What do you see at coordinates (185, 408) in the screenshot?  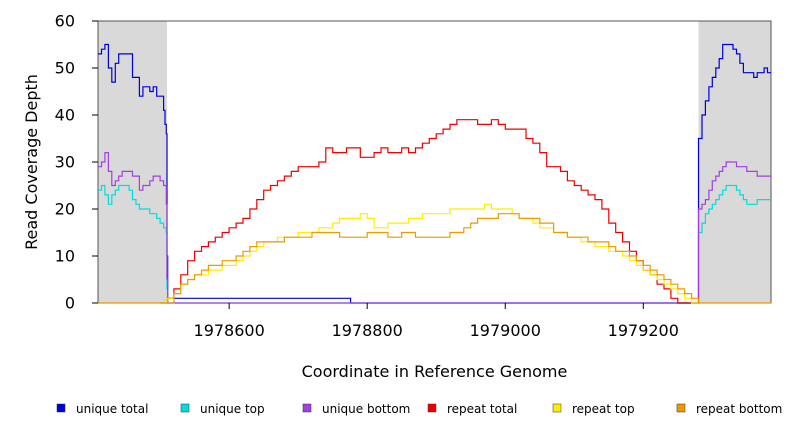 I see `legend-swatch-unique-top` at bounding box center [185, 408].